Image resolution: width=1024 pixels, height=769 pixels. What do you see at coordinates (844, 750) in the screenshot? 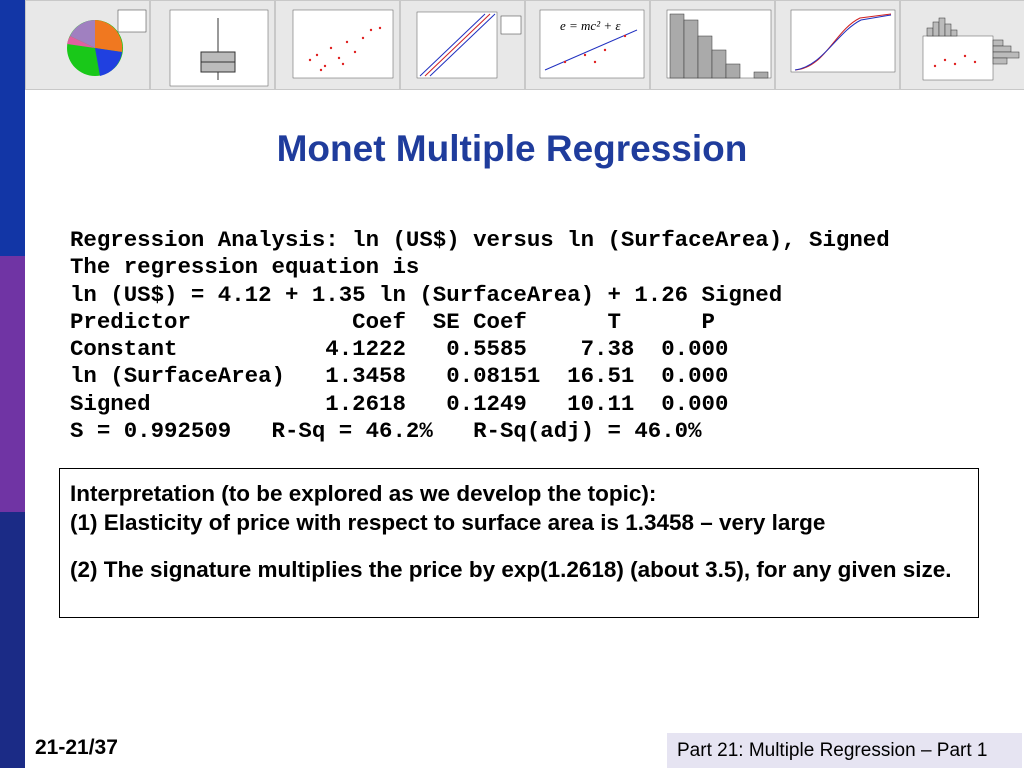
I see `footer-section: Part 21: Multiple Regression – Part 1` at bounding box center [844, 750].